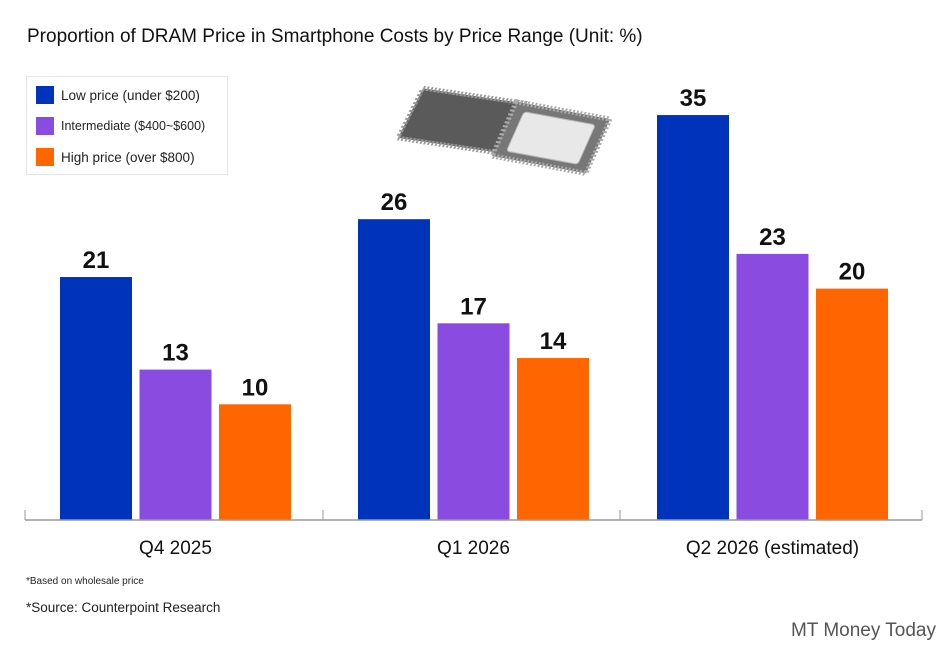  I want to click on legend-item-high: High price (over $800), so click(115, 157).